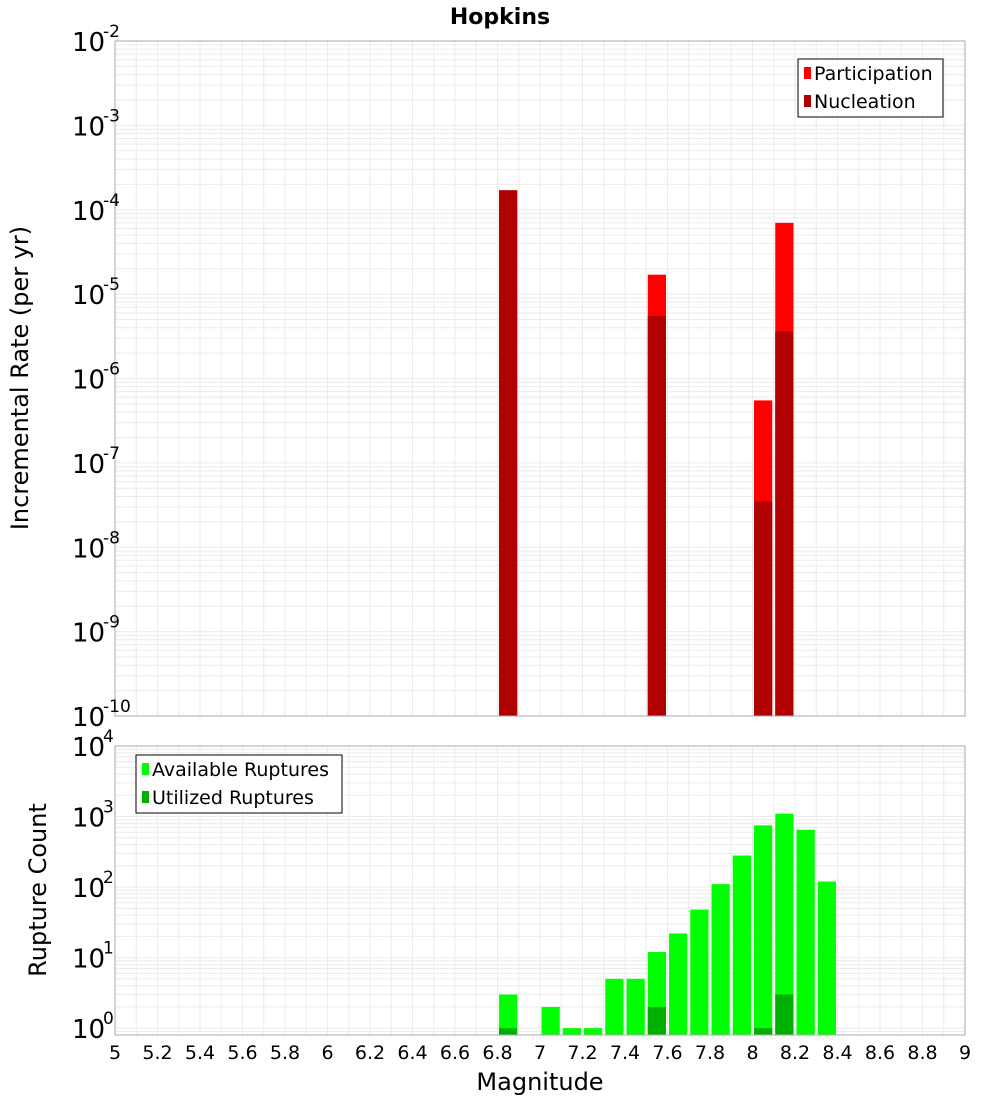  Describe the element at coordinates (111, 538) in the screenshot. I see `y-tick-exponent: -8` at that location.